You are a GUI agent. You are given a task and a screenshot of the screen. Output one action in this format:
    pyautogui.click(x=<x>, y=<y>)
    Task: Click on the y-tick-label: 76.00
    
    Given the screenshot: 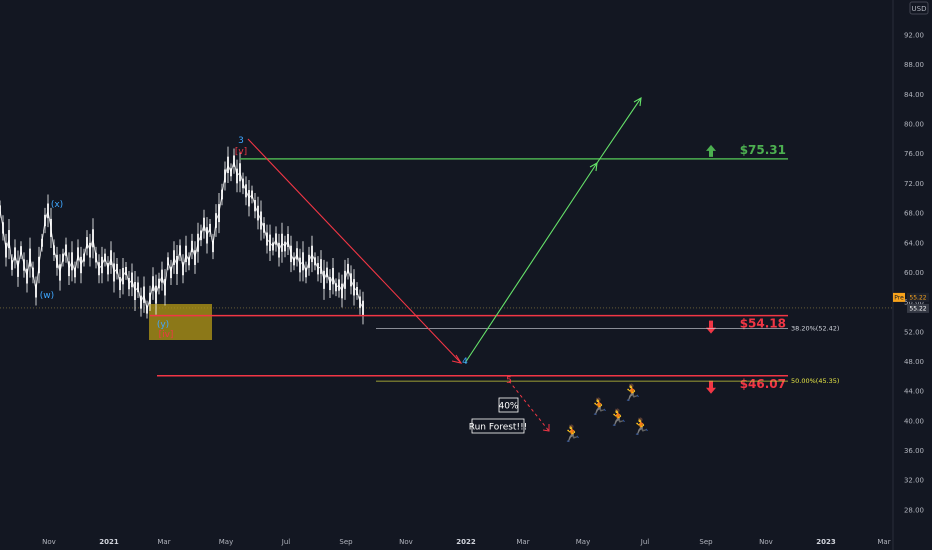 What is the action you would take?
    pyautogui.click(x=914, y=154)
    